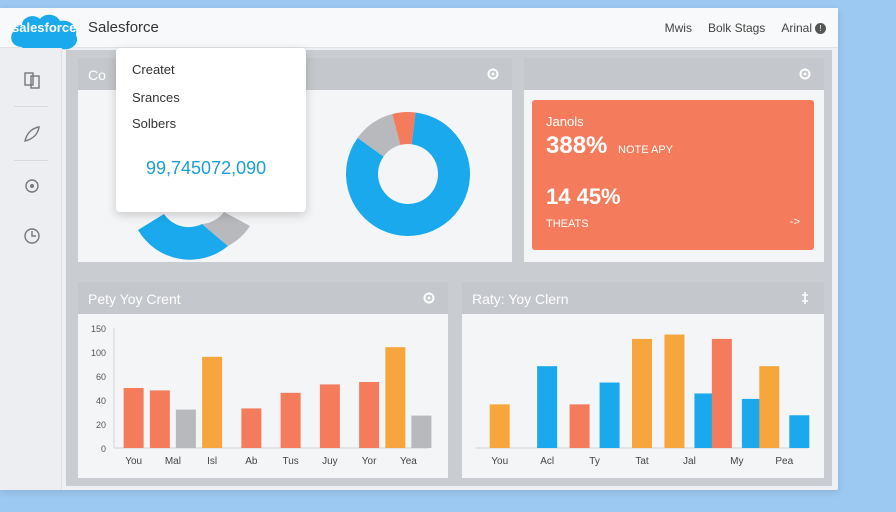  What do you see at coordinates (98, 353) in the screenshot?
I see `y-tick-label: 100` at bounding box center [98, 353].